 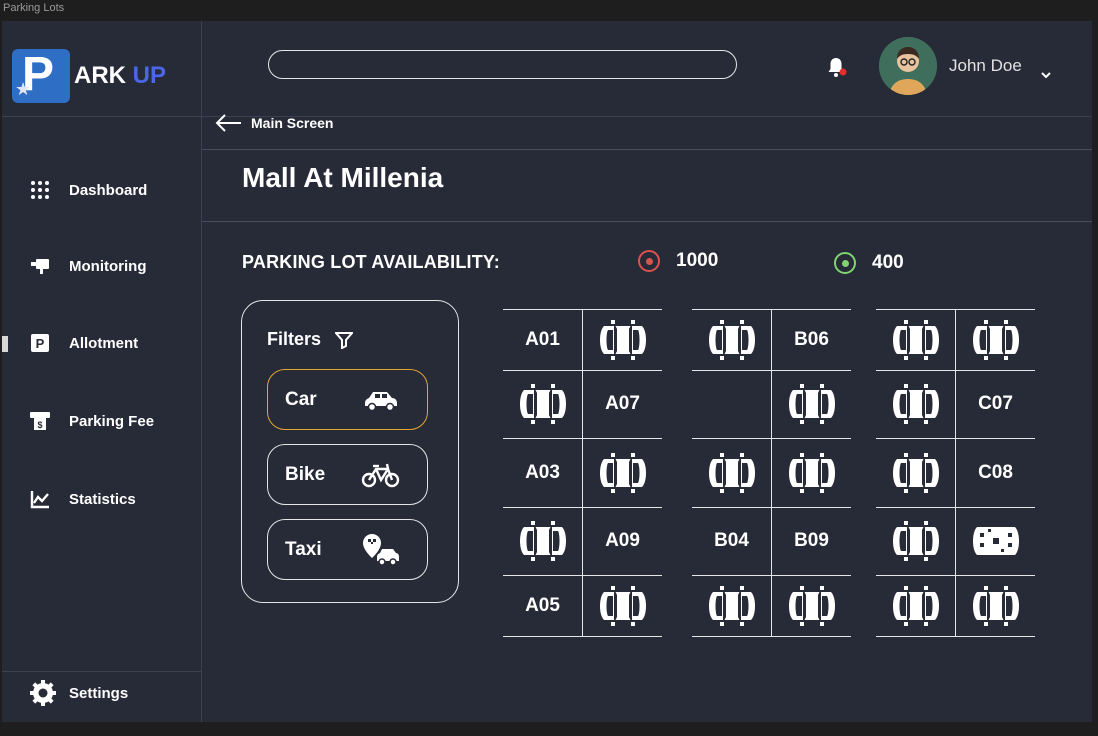 What do you see at coordinates (542, 605) in the screenshot?
I see `parking-spot-free: A05` at bounding box center [542, 605].